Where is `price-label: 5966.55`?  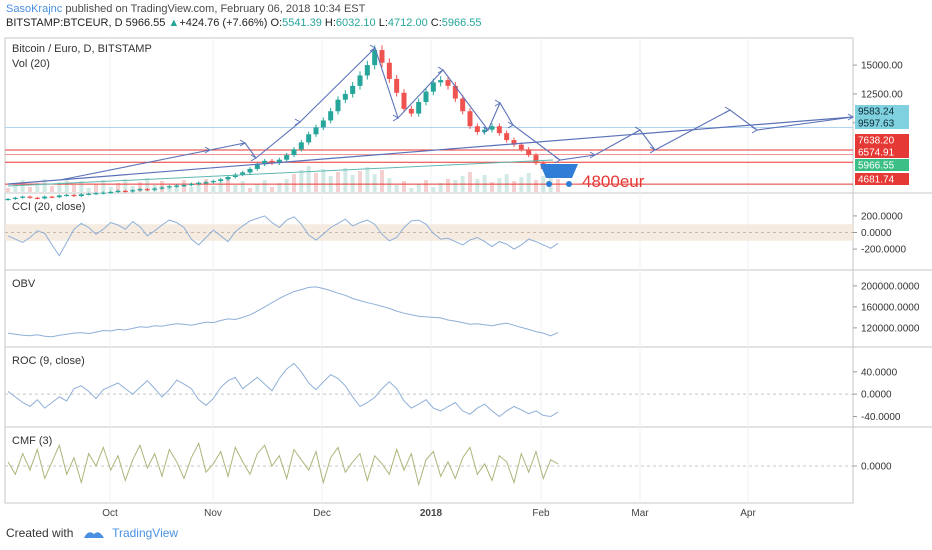 price-label: 5966.55 is located at coordinates (876, 166).